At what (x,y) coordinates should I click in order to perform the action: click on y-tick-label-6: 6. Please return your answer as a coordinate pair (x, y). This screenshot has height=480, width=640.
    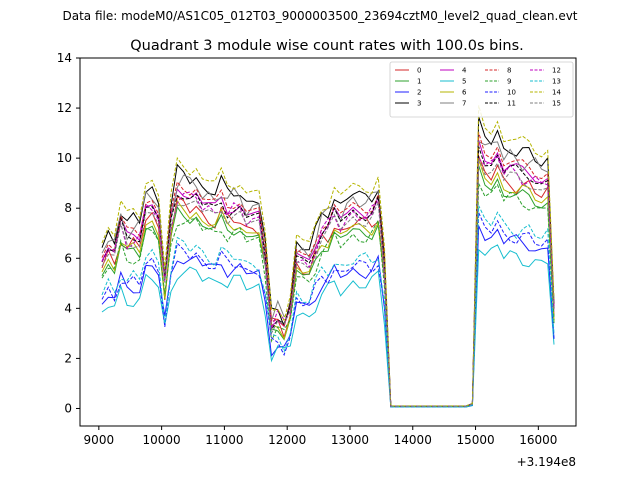
    Looking at the image, I should click on (68, 258).